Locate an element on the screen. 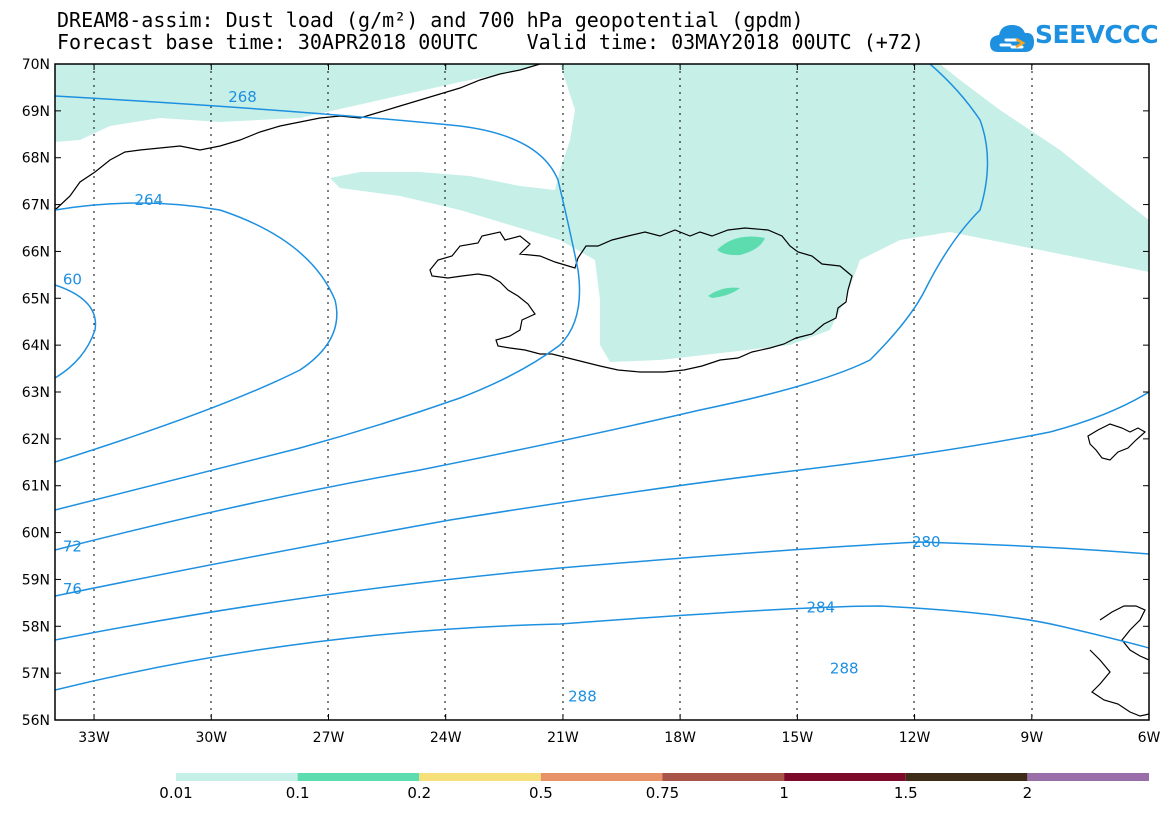  cloud-logo-icon is located at coordinates (1012, 38).